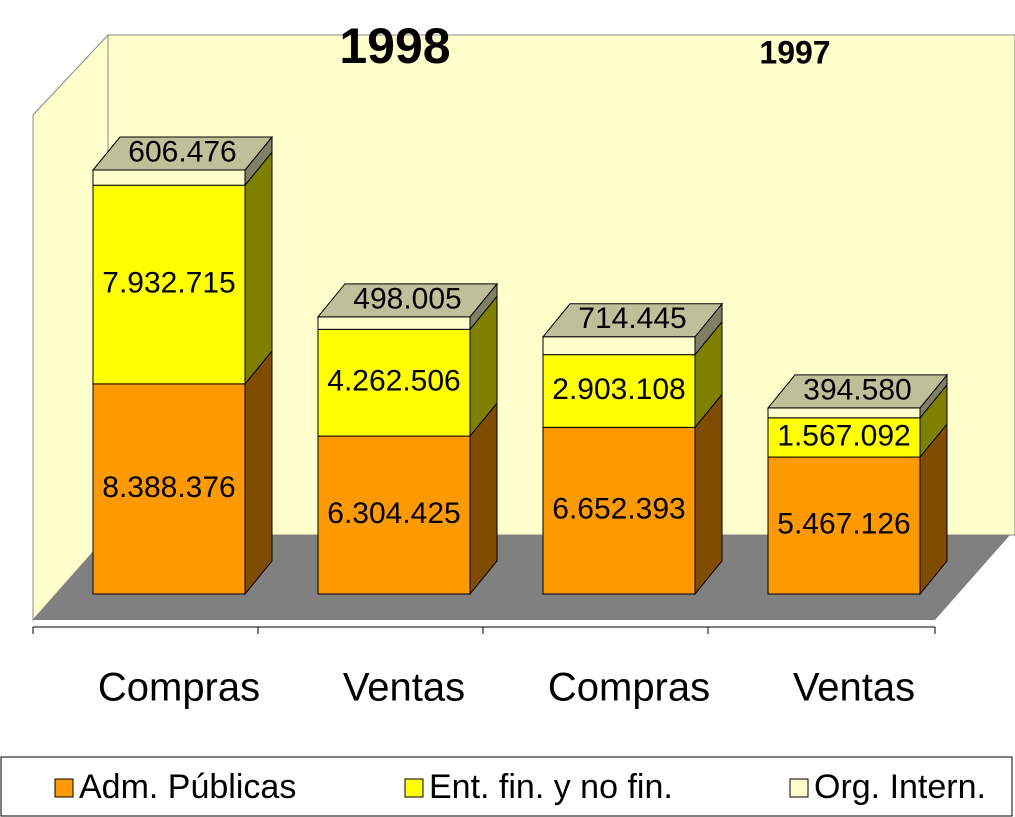  I want to click on value-label: 1.567.092, so click(843, 435).